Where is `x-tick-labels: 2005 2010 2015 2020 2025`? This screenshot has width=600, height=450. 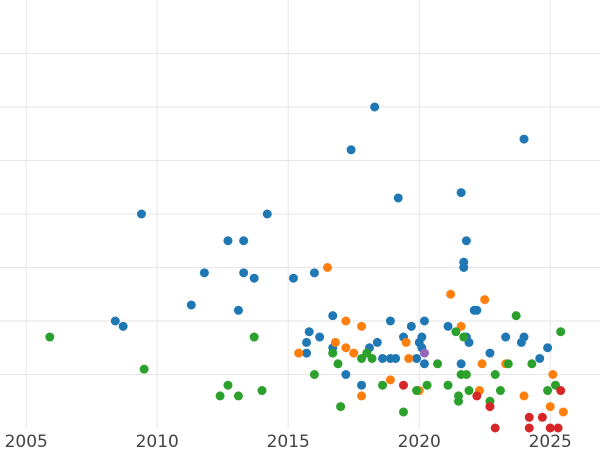
x-tick-labels: 2005 2010 2015 2020 2025 is located at coordinates (288, 441).